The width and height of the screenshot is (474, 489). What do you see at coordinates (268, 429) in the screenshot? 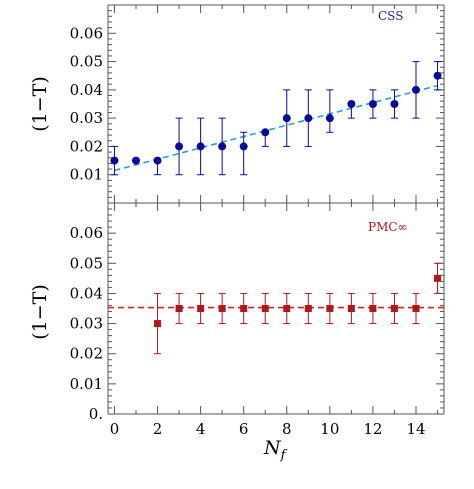
I see `bottom-xtick-labels: 0 2 4 6 8 10 12 14` at bounding box center [268, 429].